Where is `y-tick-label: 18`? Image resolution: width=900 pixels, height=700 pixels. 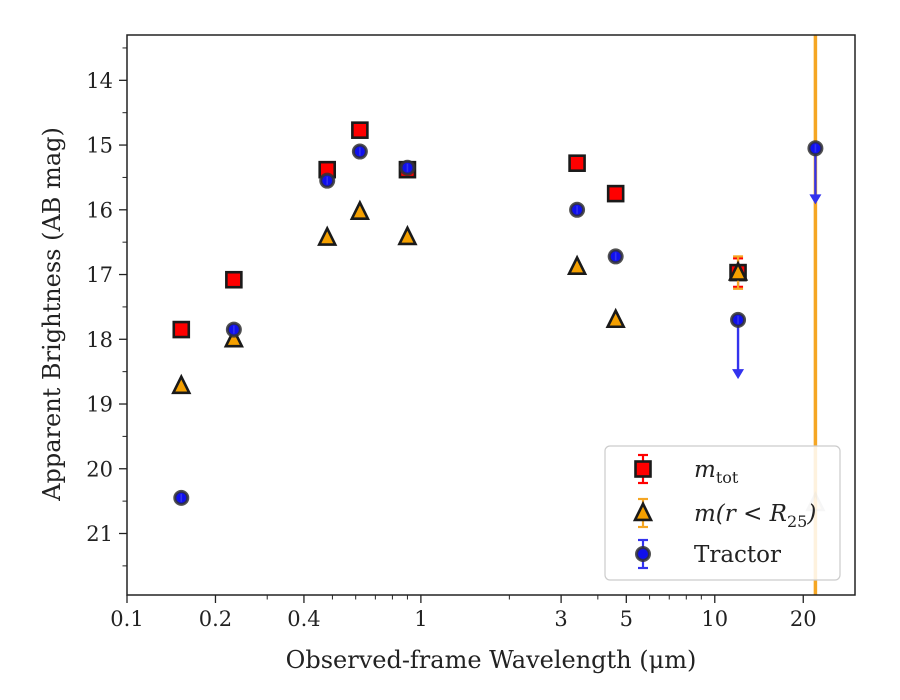 y-tick-label: 18 is located at coordinates (99, 340).